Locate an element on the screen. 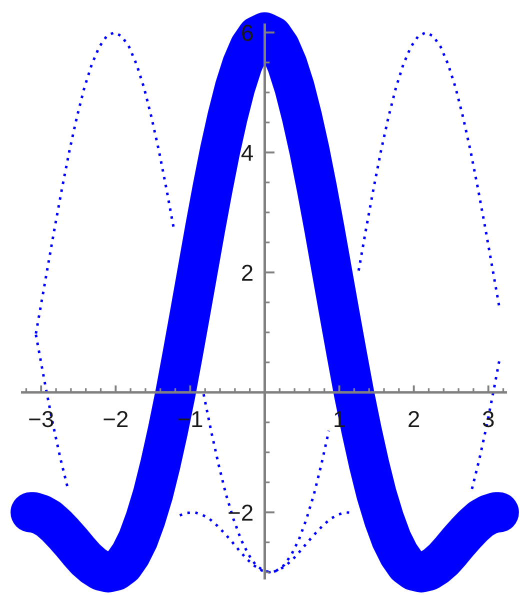 Image resolution: width=521 pixels, height=595 pixels. x-tick-label: −3 is located at coordinates (41, 419).